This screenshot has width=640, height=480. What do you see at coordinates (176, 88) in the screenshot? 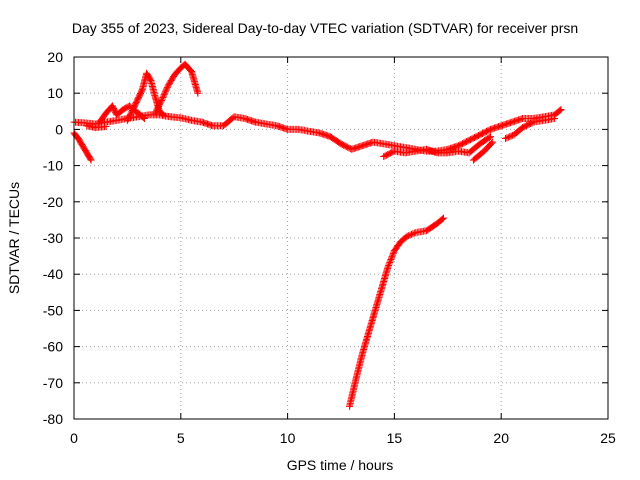
I see `series-peak-near-5h` at bounding box center [176, 88].